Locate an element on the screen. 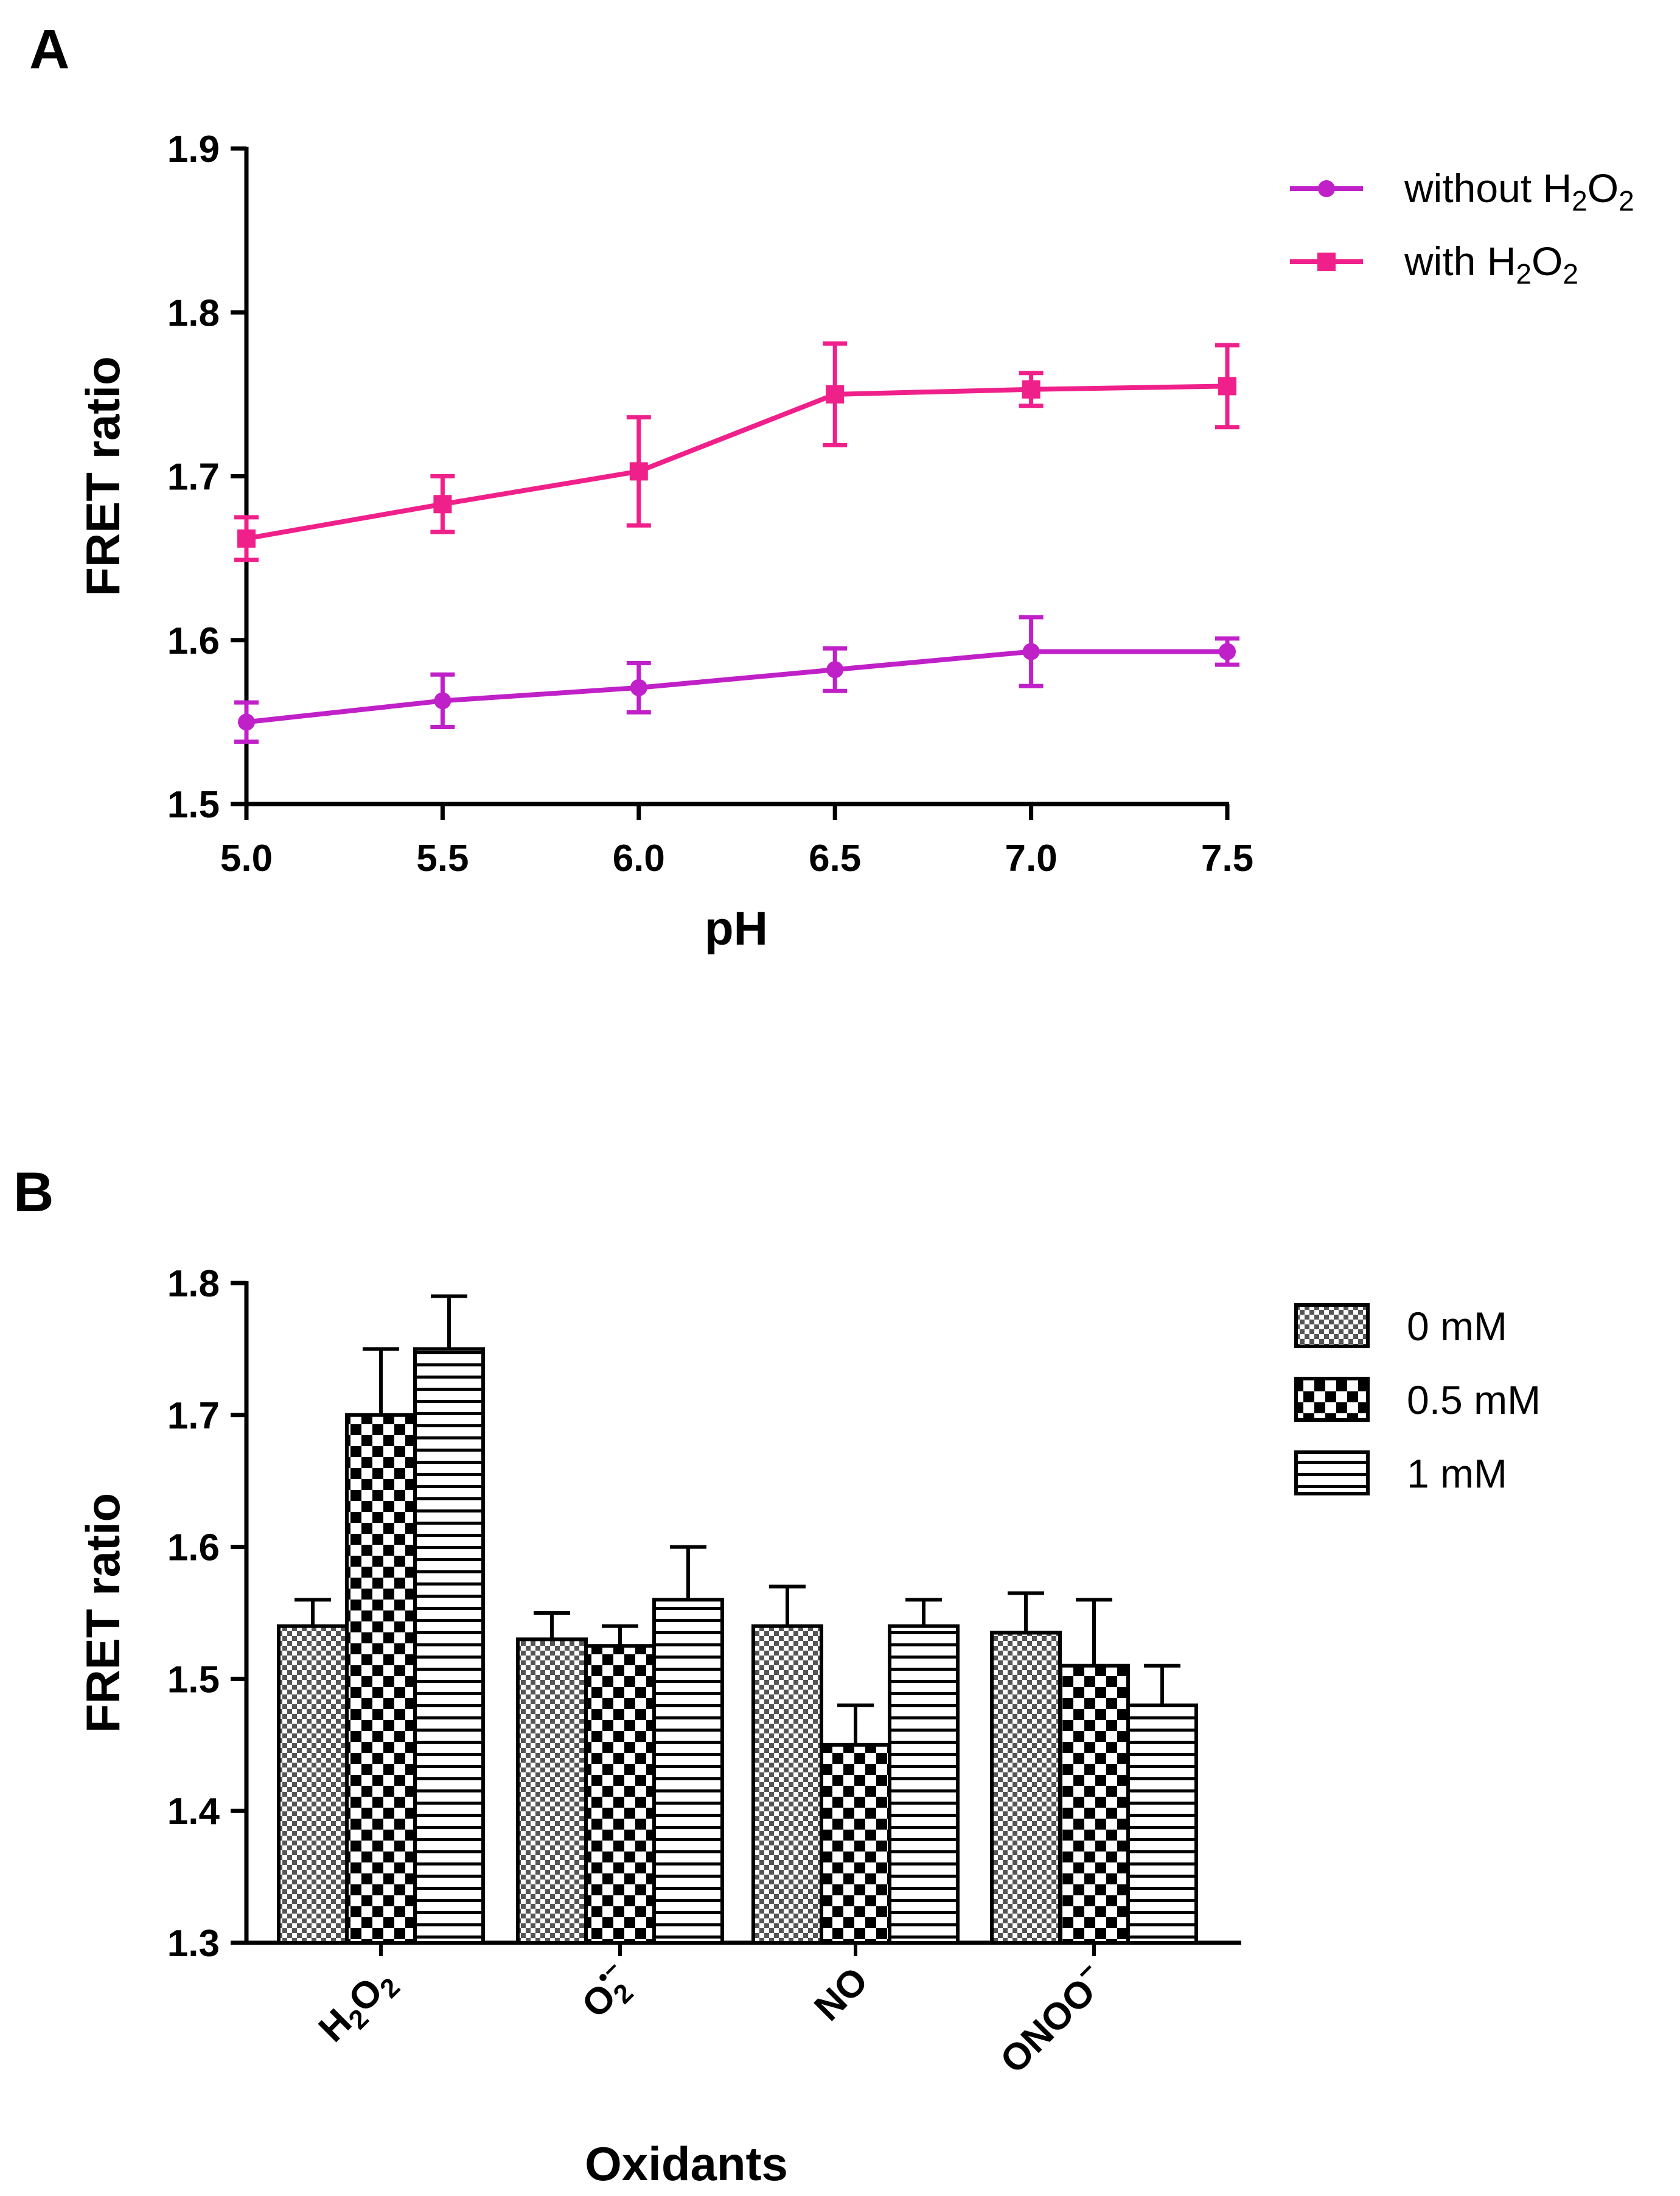 Image resolution: width=1680 pixels, height=2196 pixels. x-tick-label: 7.5 is located at coordinates (1227, 858).